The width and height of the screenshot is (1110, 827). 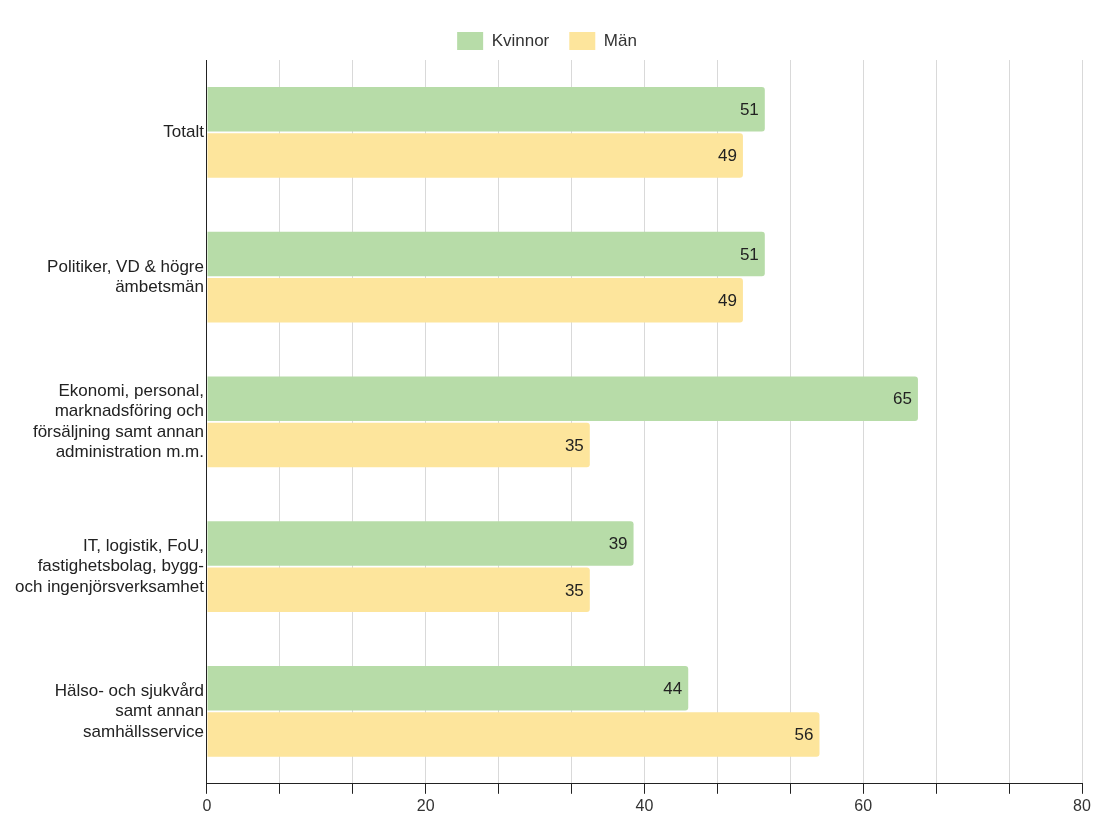 What do you see at coordinates (184, 132) in the screenshot?
I see `y-tick-label: Totalt` at bounding box center [184, 132].